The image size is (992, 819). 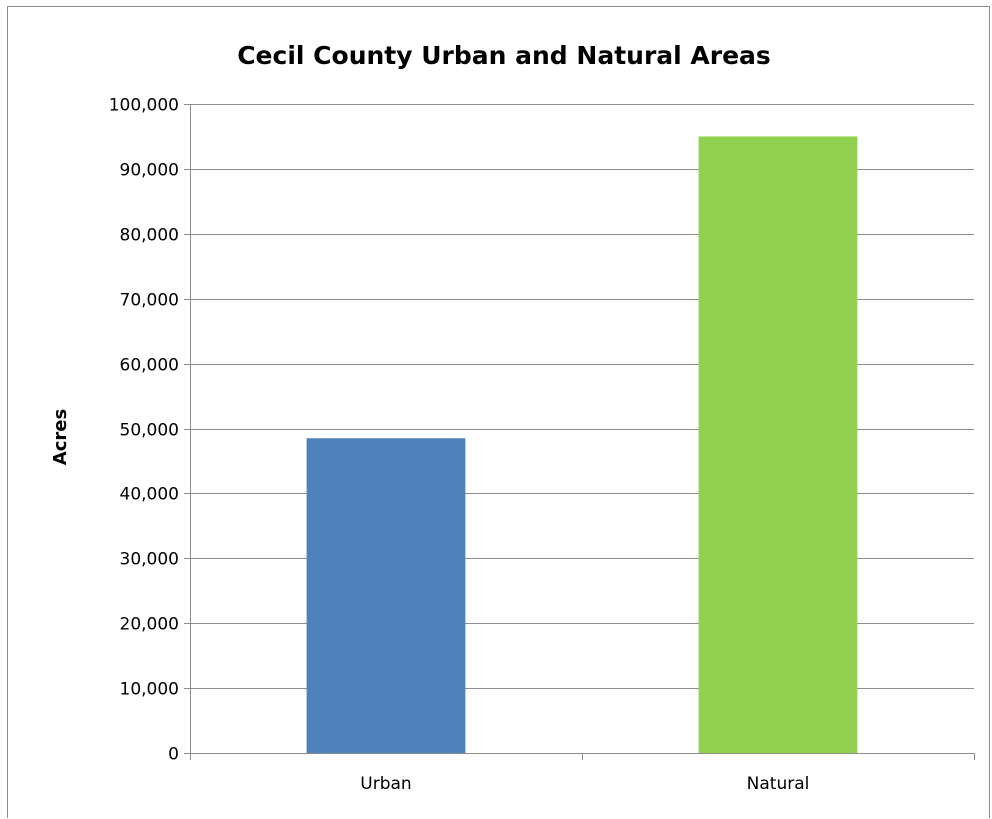 I want to click on y-tick-label: 30,000, so click(x=149, y=560).